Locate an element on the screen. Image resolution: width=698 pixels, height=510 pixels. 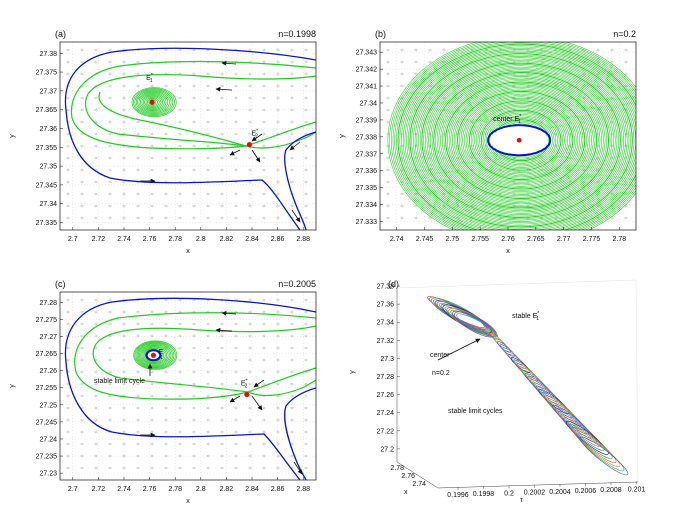
tick-label-y: 27.342 is located at coordinates (367, 70).